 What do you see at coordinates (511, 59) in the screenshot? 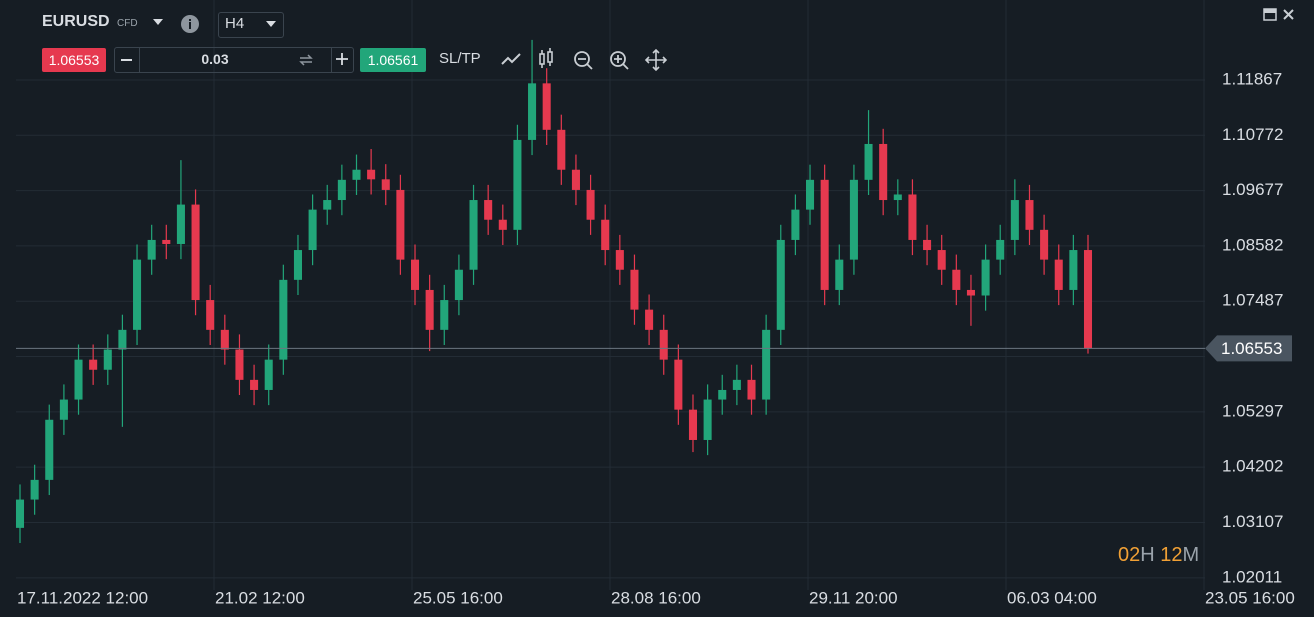
I see `line-chart-icon` at bounding box center [511, 59].